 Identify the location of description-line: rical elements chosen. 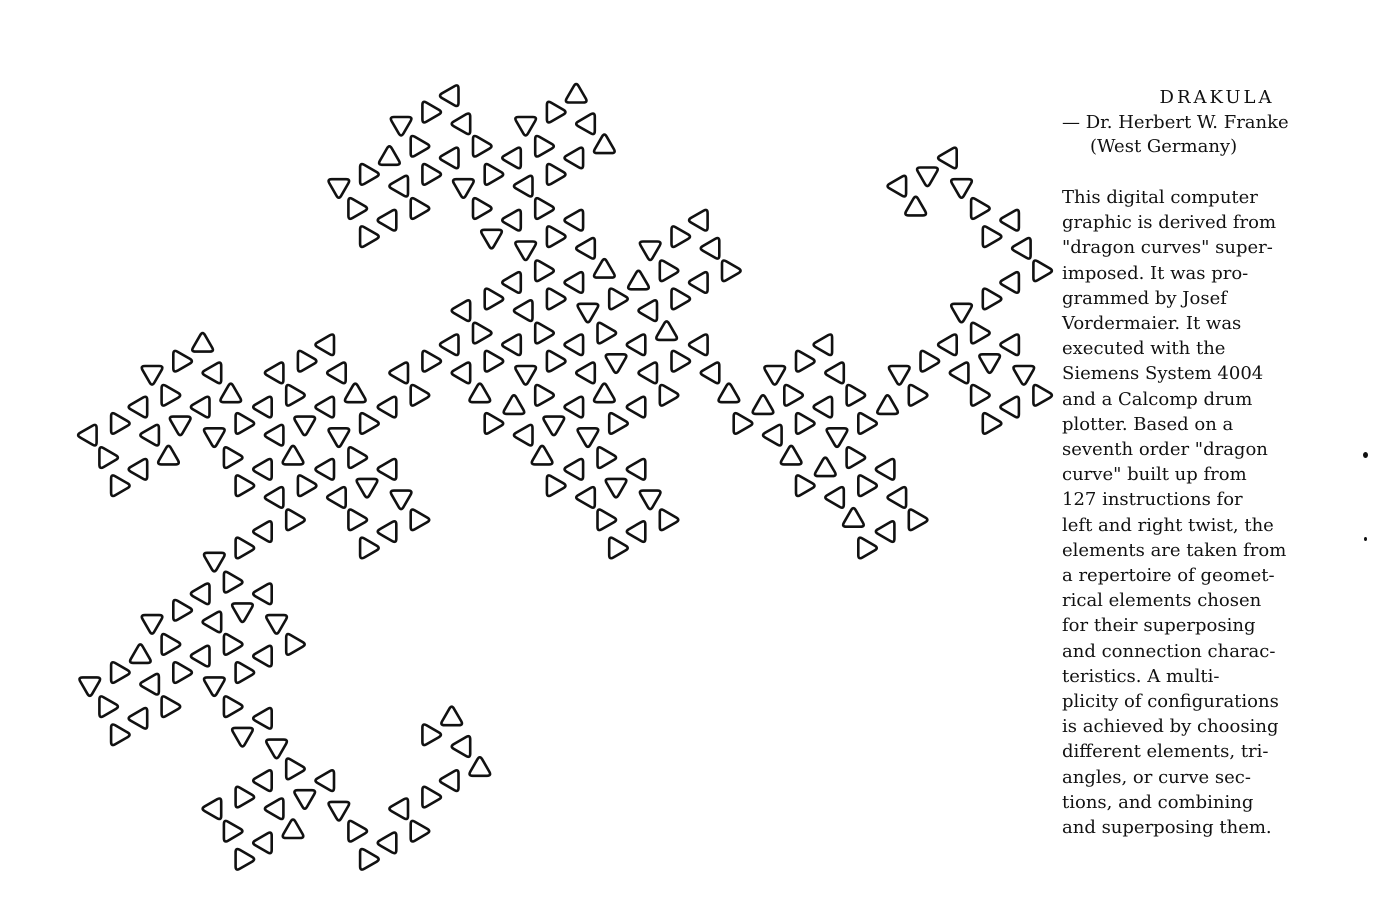
(1162, 601).